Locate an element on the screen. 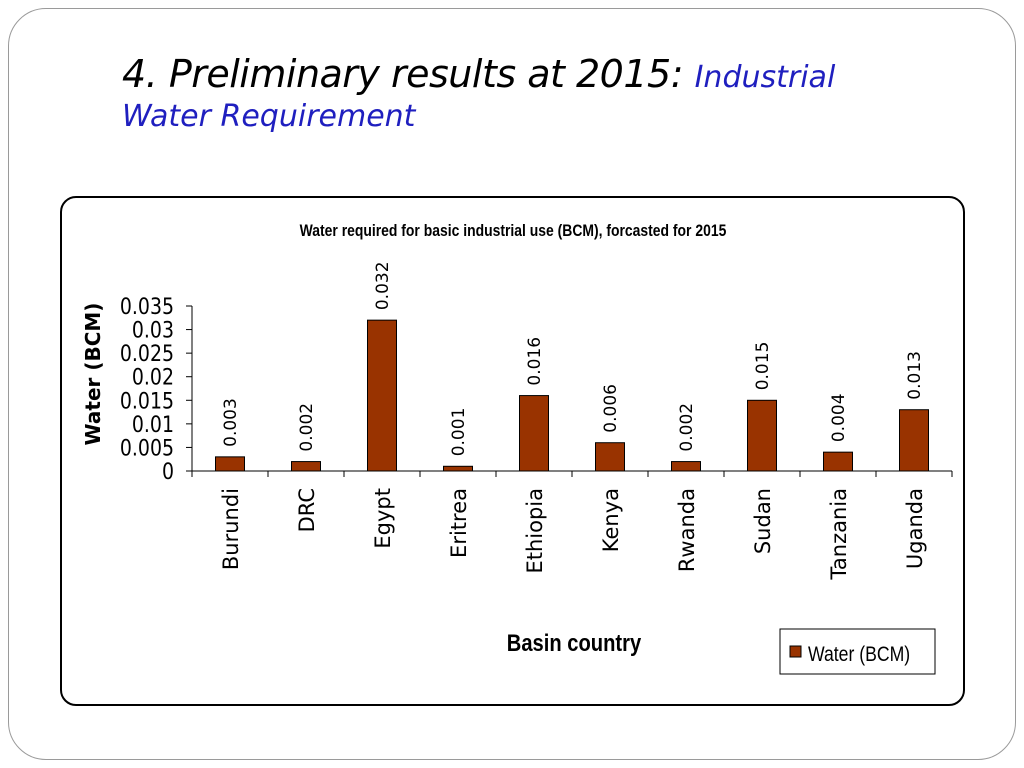  y-tick-label: 0 is located at coordinates (168, 472).